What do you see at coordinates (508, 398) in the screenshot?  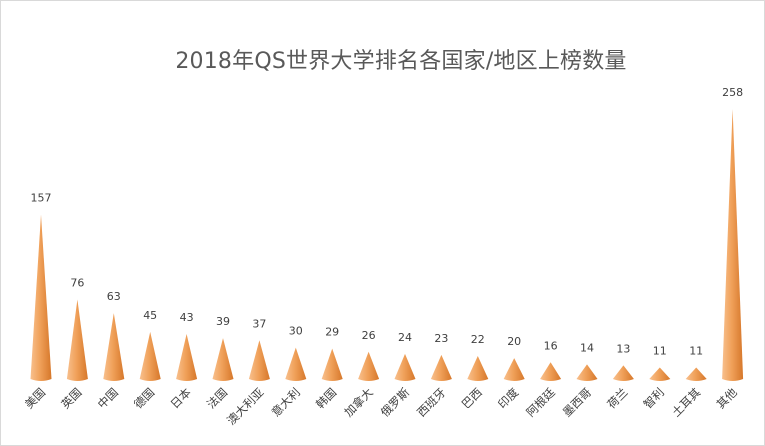 I see `category-label-印度: 印度` at bounding box center [508, 398].